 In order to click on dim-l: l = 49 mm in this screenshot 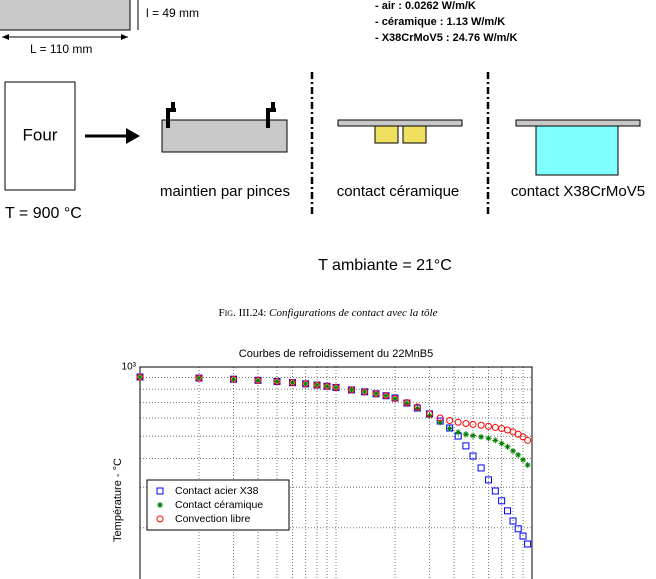, I will do `click(172, 13)`.